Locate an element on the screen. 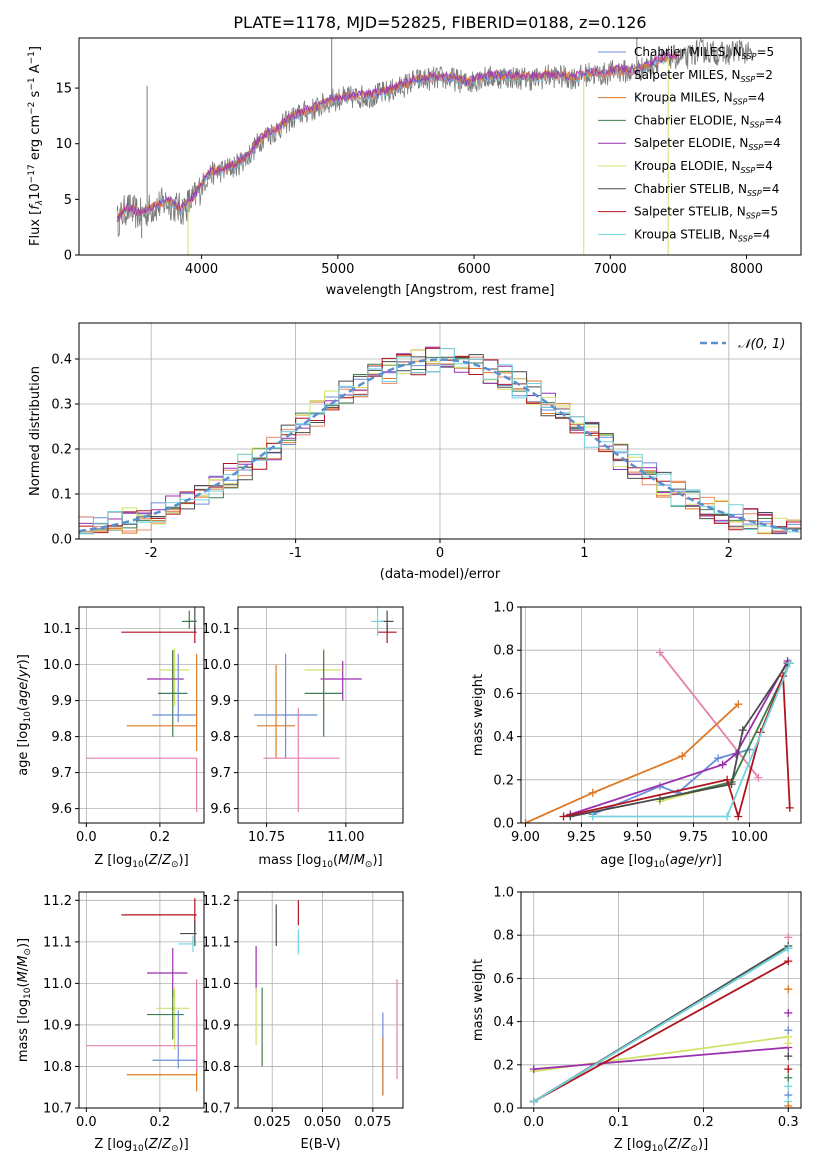 This screenshot has height=1170, width=819. legend-label: Chabrier MILES, NSSP=5 is located at coordinates (704, 53).